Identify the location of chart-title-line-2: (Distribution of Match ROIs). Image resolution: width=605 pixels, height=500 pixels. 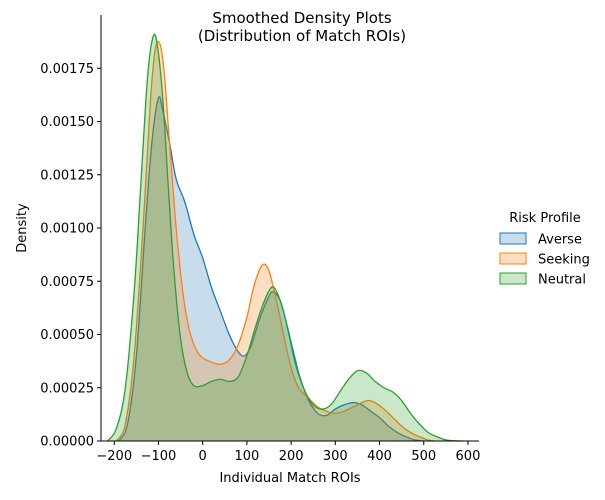
(302, 36).